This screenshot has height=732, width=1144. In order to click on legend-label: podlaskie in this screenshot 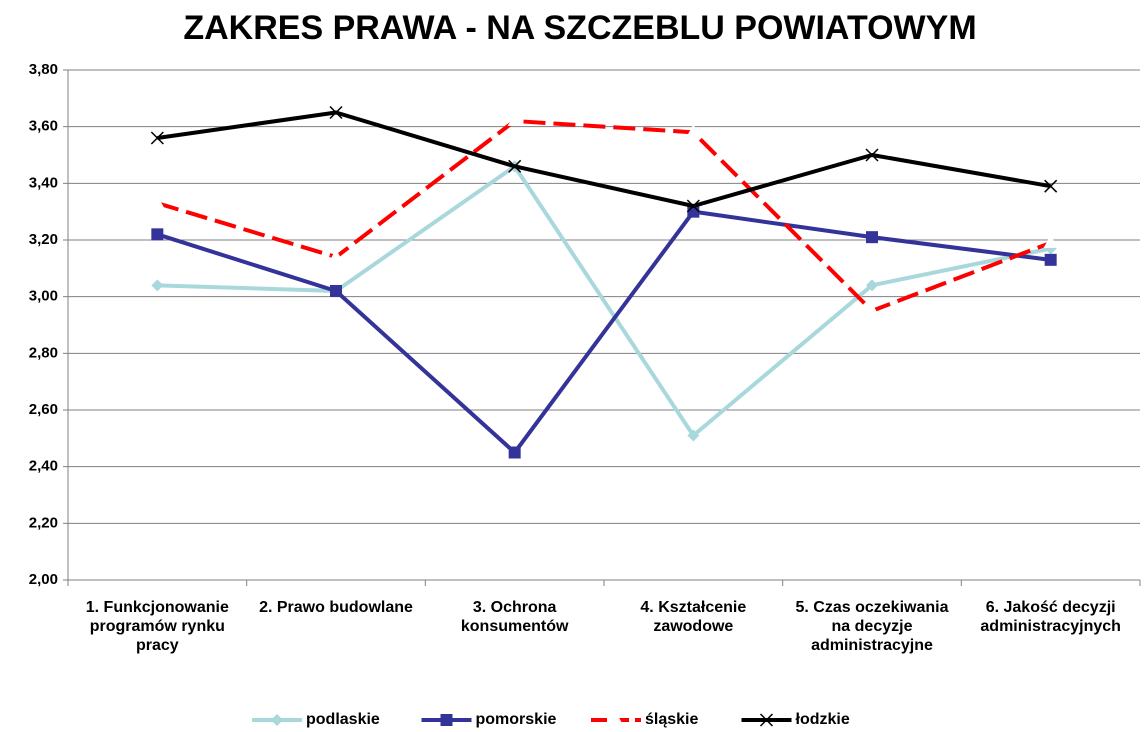, I will do `click(343, 719)`.